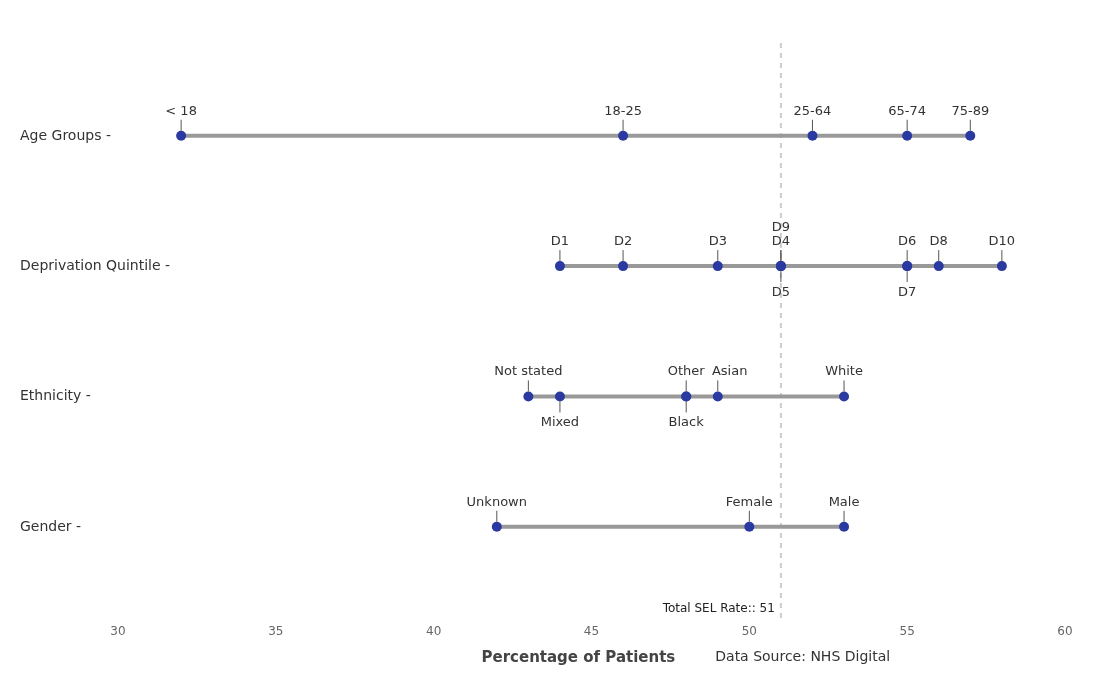 The width and height of the screenshot is (1093, 686). I want to click on data-label: < 18, so click(181, 110).